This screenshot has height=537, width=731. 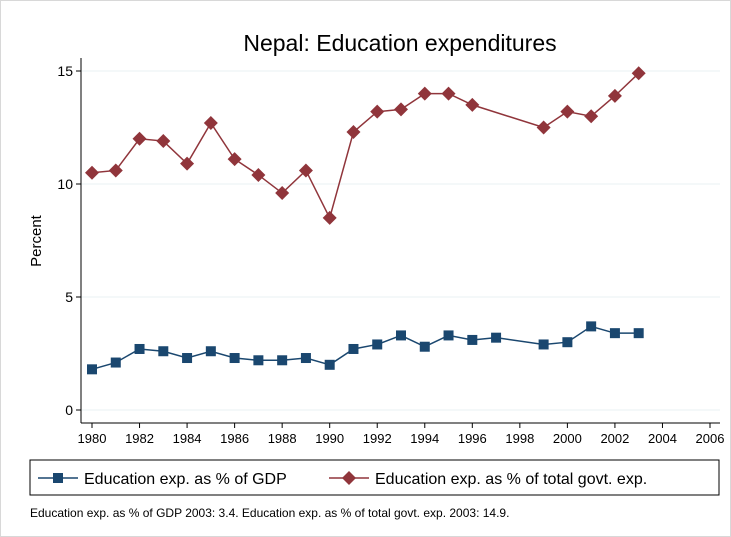 I want to click on legend-entry-1: Education exp. as % of GDP, so click(x=162, y=479).